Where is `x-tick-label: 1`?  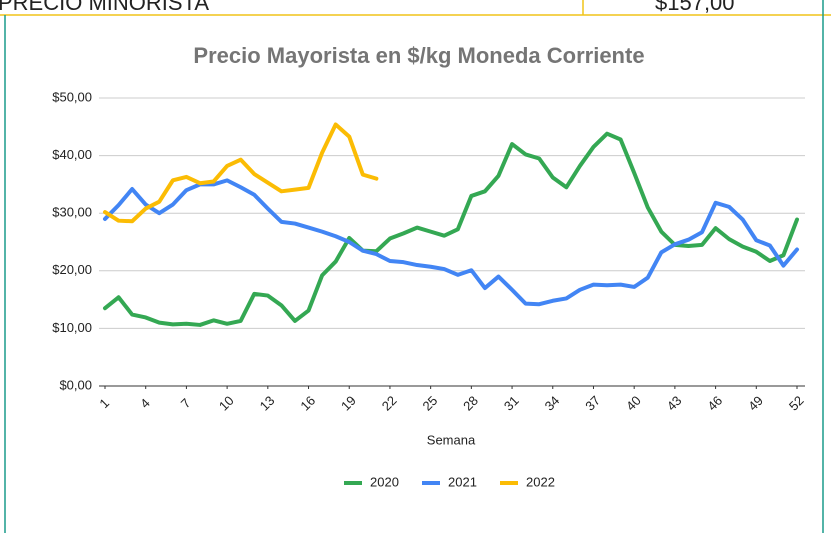
x-tick-label: 1 is located at coordinates (104, 403).